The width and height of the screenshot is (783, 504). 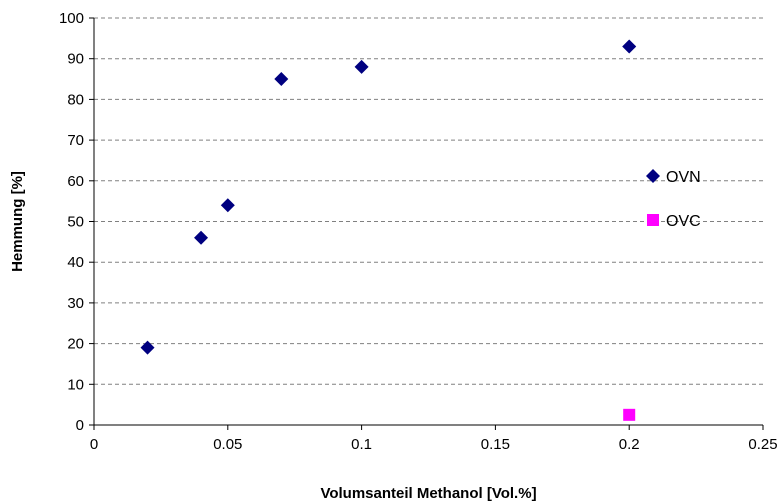 What do you see at coordinates (75, 303) in the screenshot?
I see `y-tick-label-3: 30` at bounding box center [75, 303].